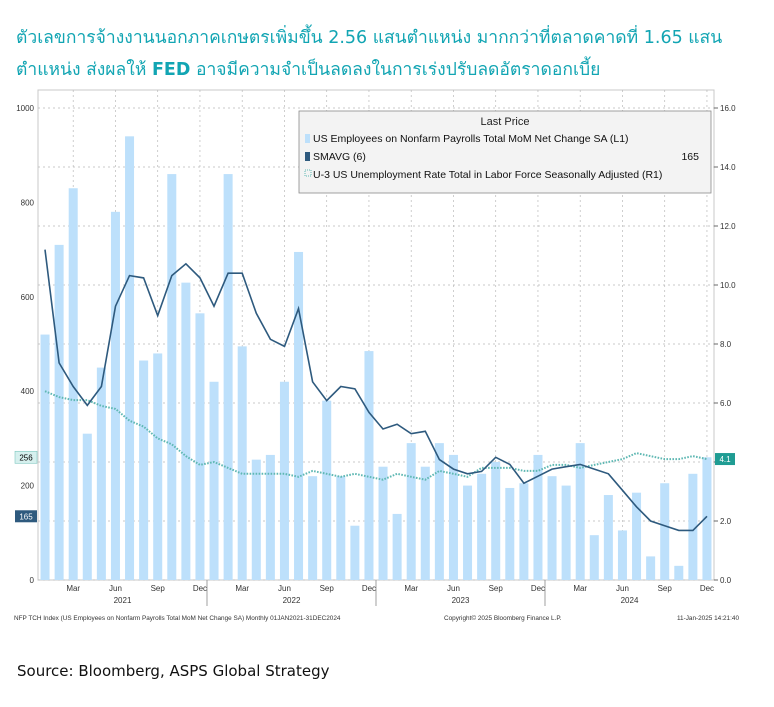 The image size is (774, 707). I want to click on legend-title: Last Price, so click(505, 122).